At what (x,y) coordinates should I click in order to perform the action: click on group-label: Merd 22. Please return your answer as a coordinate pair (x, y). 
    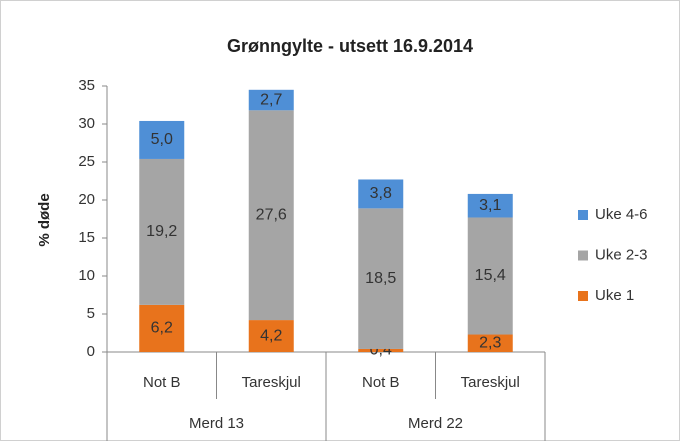
    Looking at the image, I should click on (435, 423).